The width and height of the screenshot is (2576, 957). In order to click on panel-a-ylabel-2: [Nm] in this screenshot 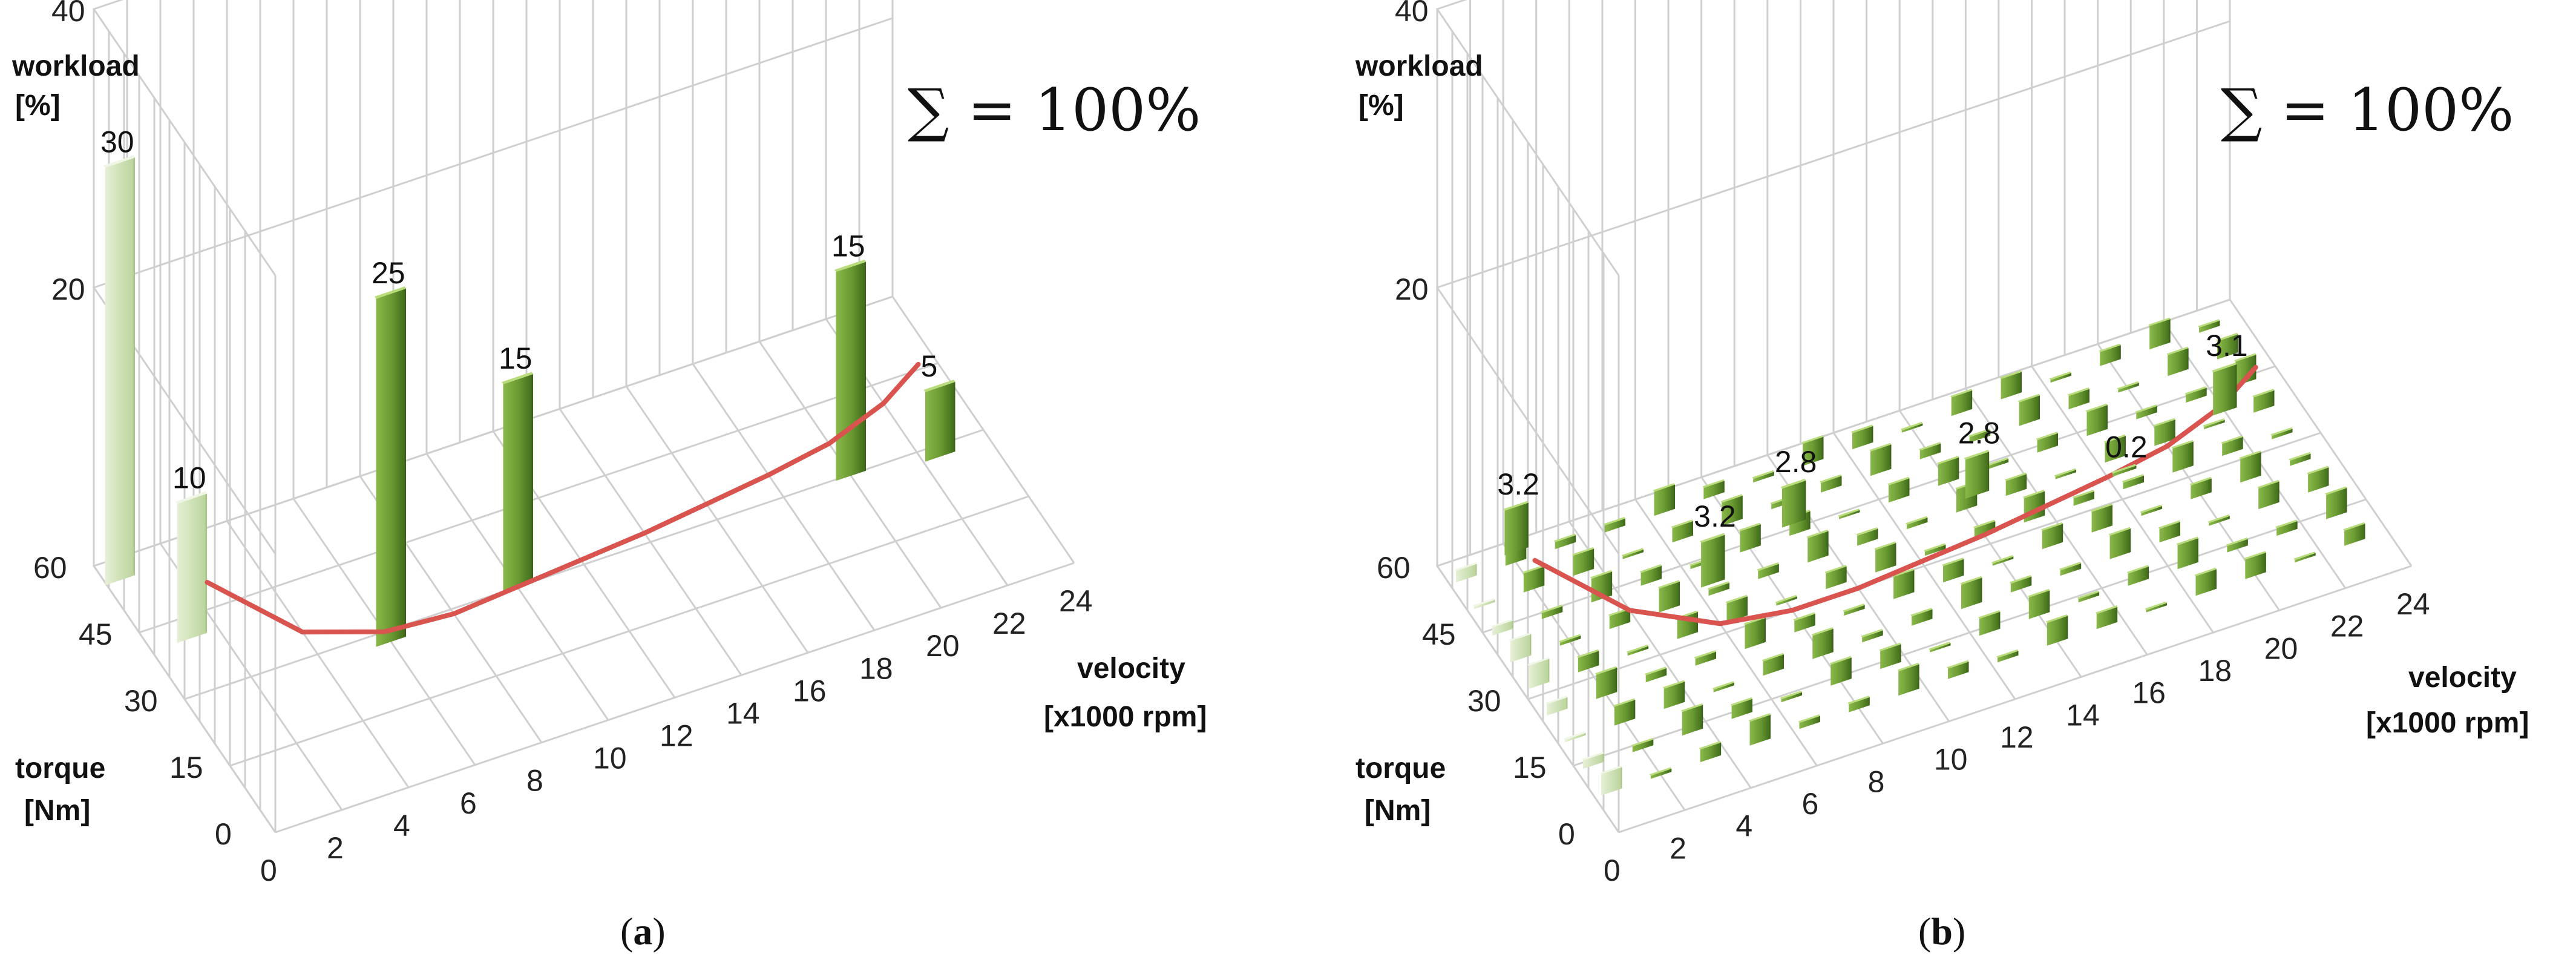, I will do `click(57, 811)`.